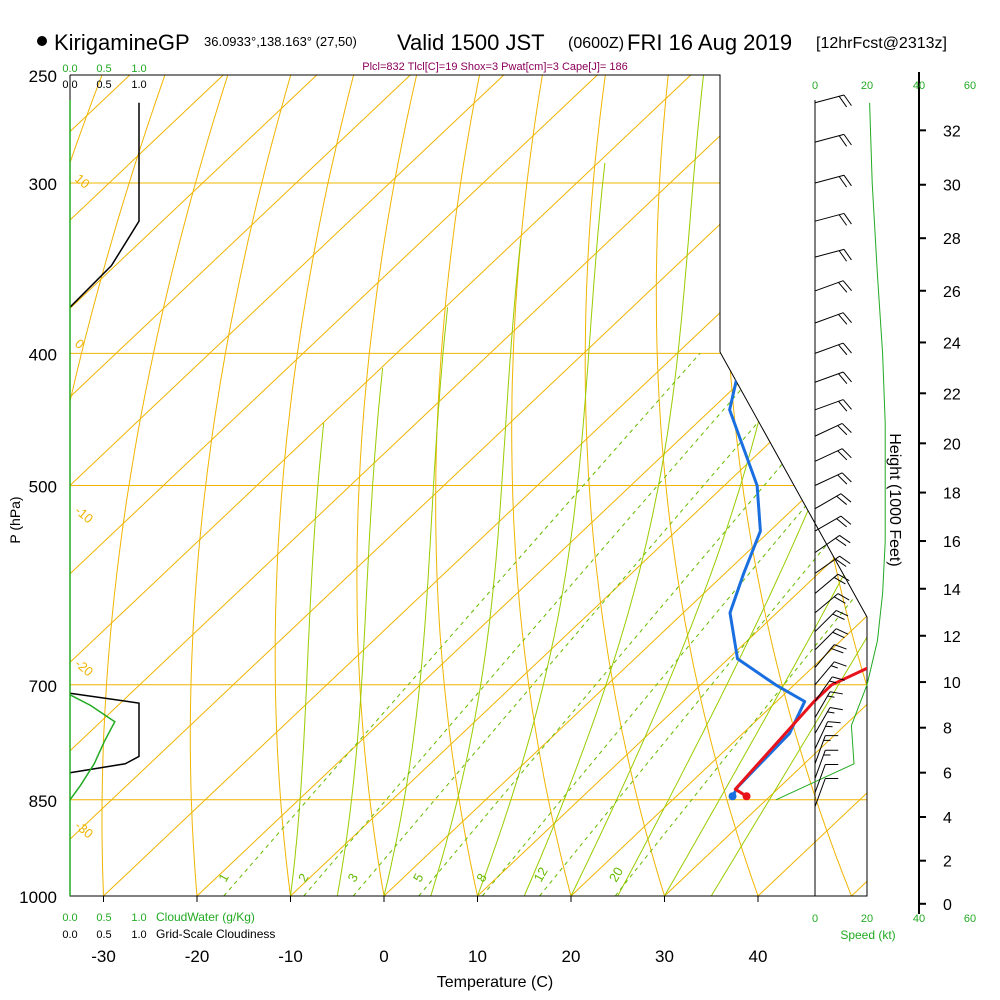  Describe the element at coordinates (828, 479) in the screenshot. I see `wind-barb-staff` at that location.